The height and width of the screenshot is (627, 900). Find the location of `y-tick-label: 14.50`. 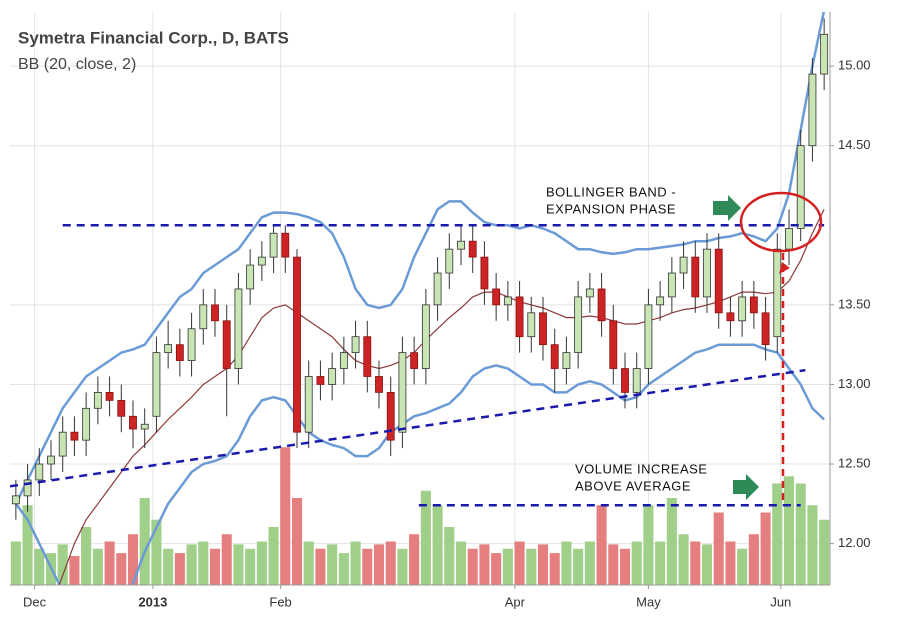

y-tick-label: 14.50 is located at coordinates (854, 144).